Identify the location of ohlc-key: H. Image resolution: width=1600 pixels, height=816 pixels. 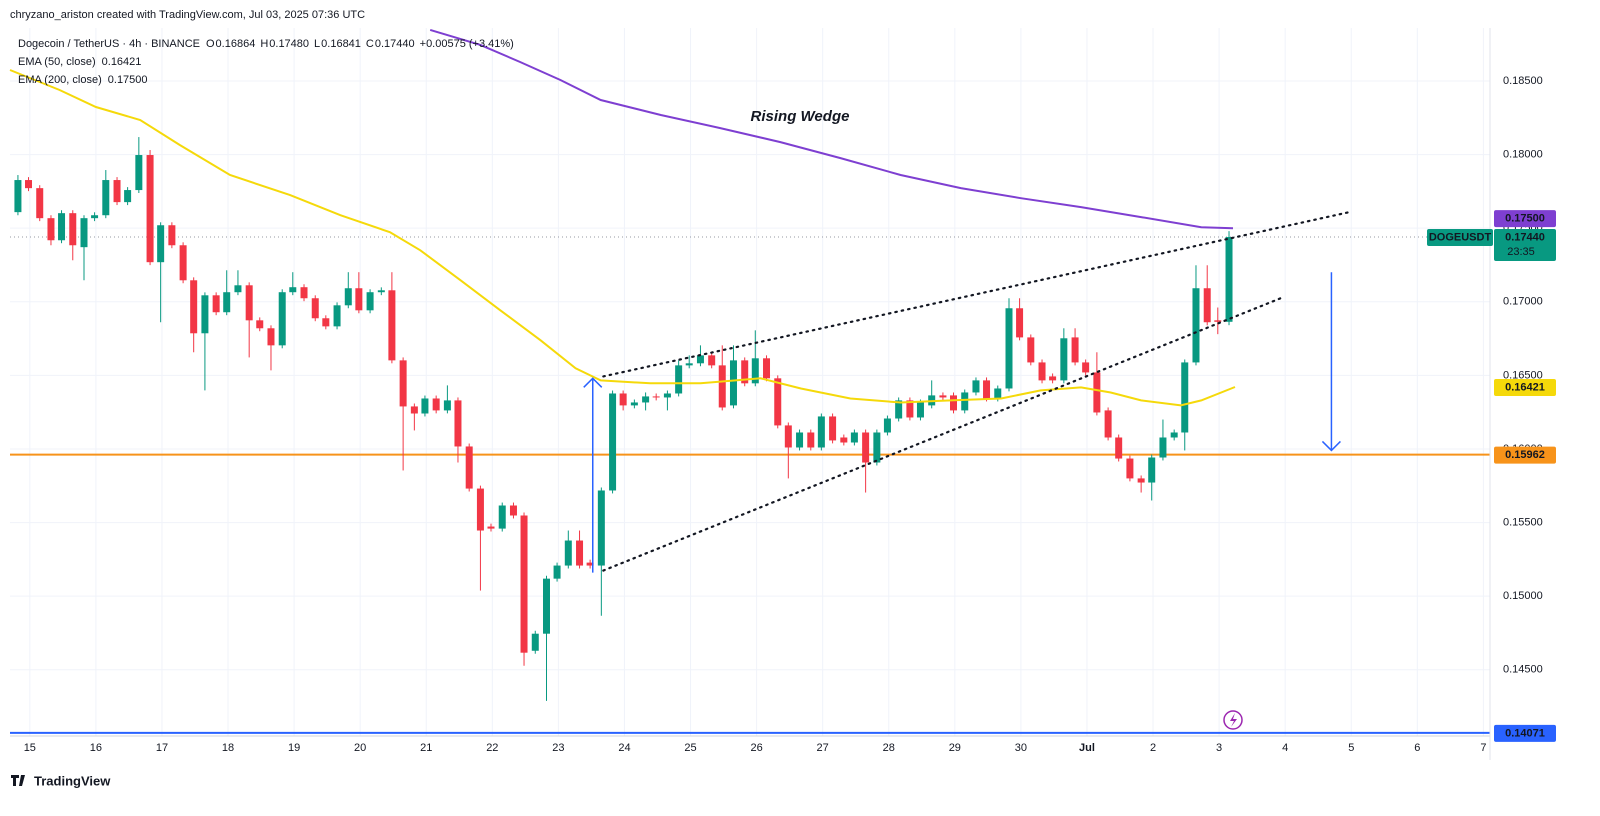
(264, 44).